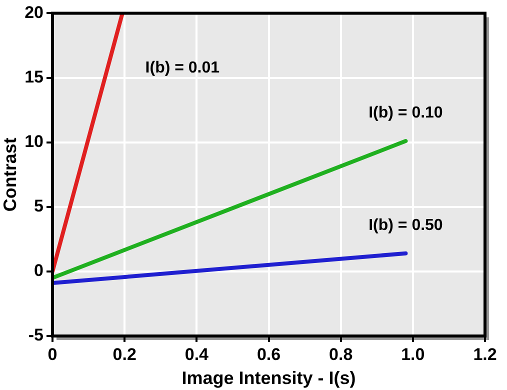 The width and height of the screenshot is (507, 390). I want to click on series-label: I(b) = 0.10, so click(405, 113).